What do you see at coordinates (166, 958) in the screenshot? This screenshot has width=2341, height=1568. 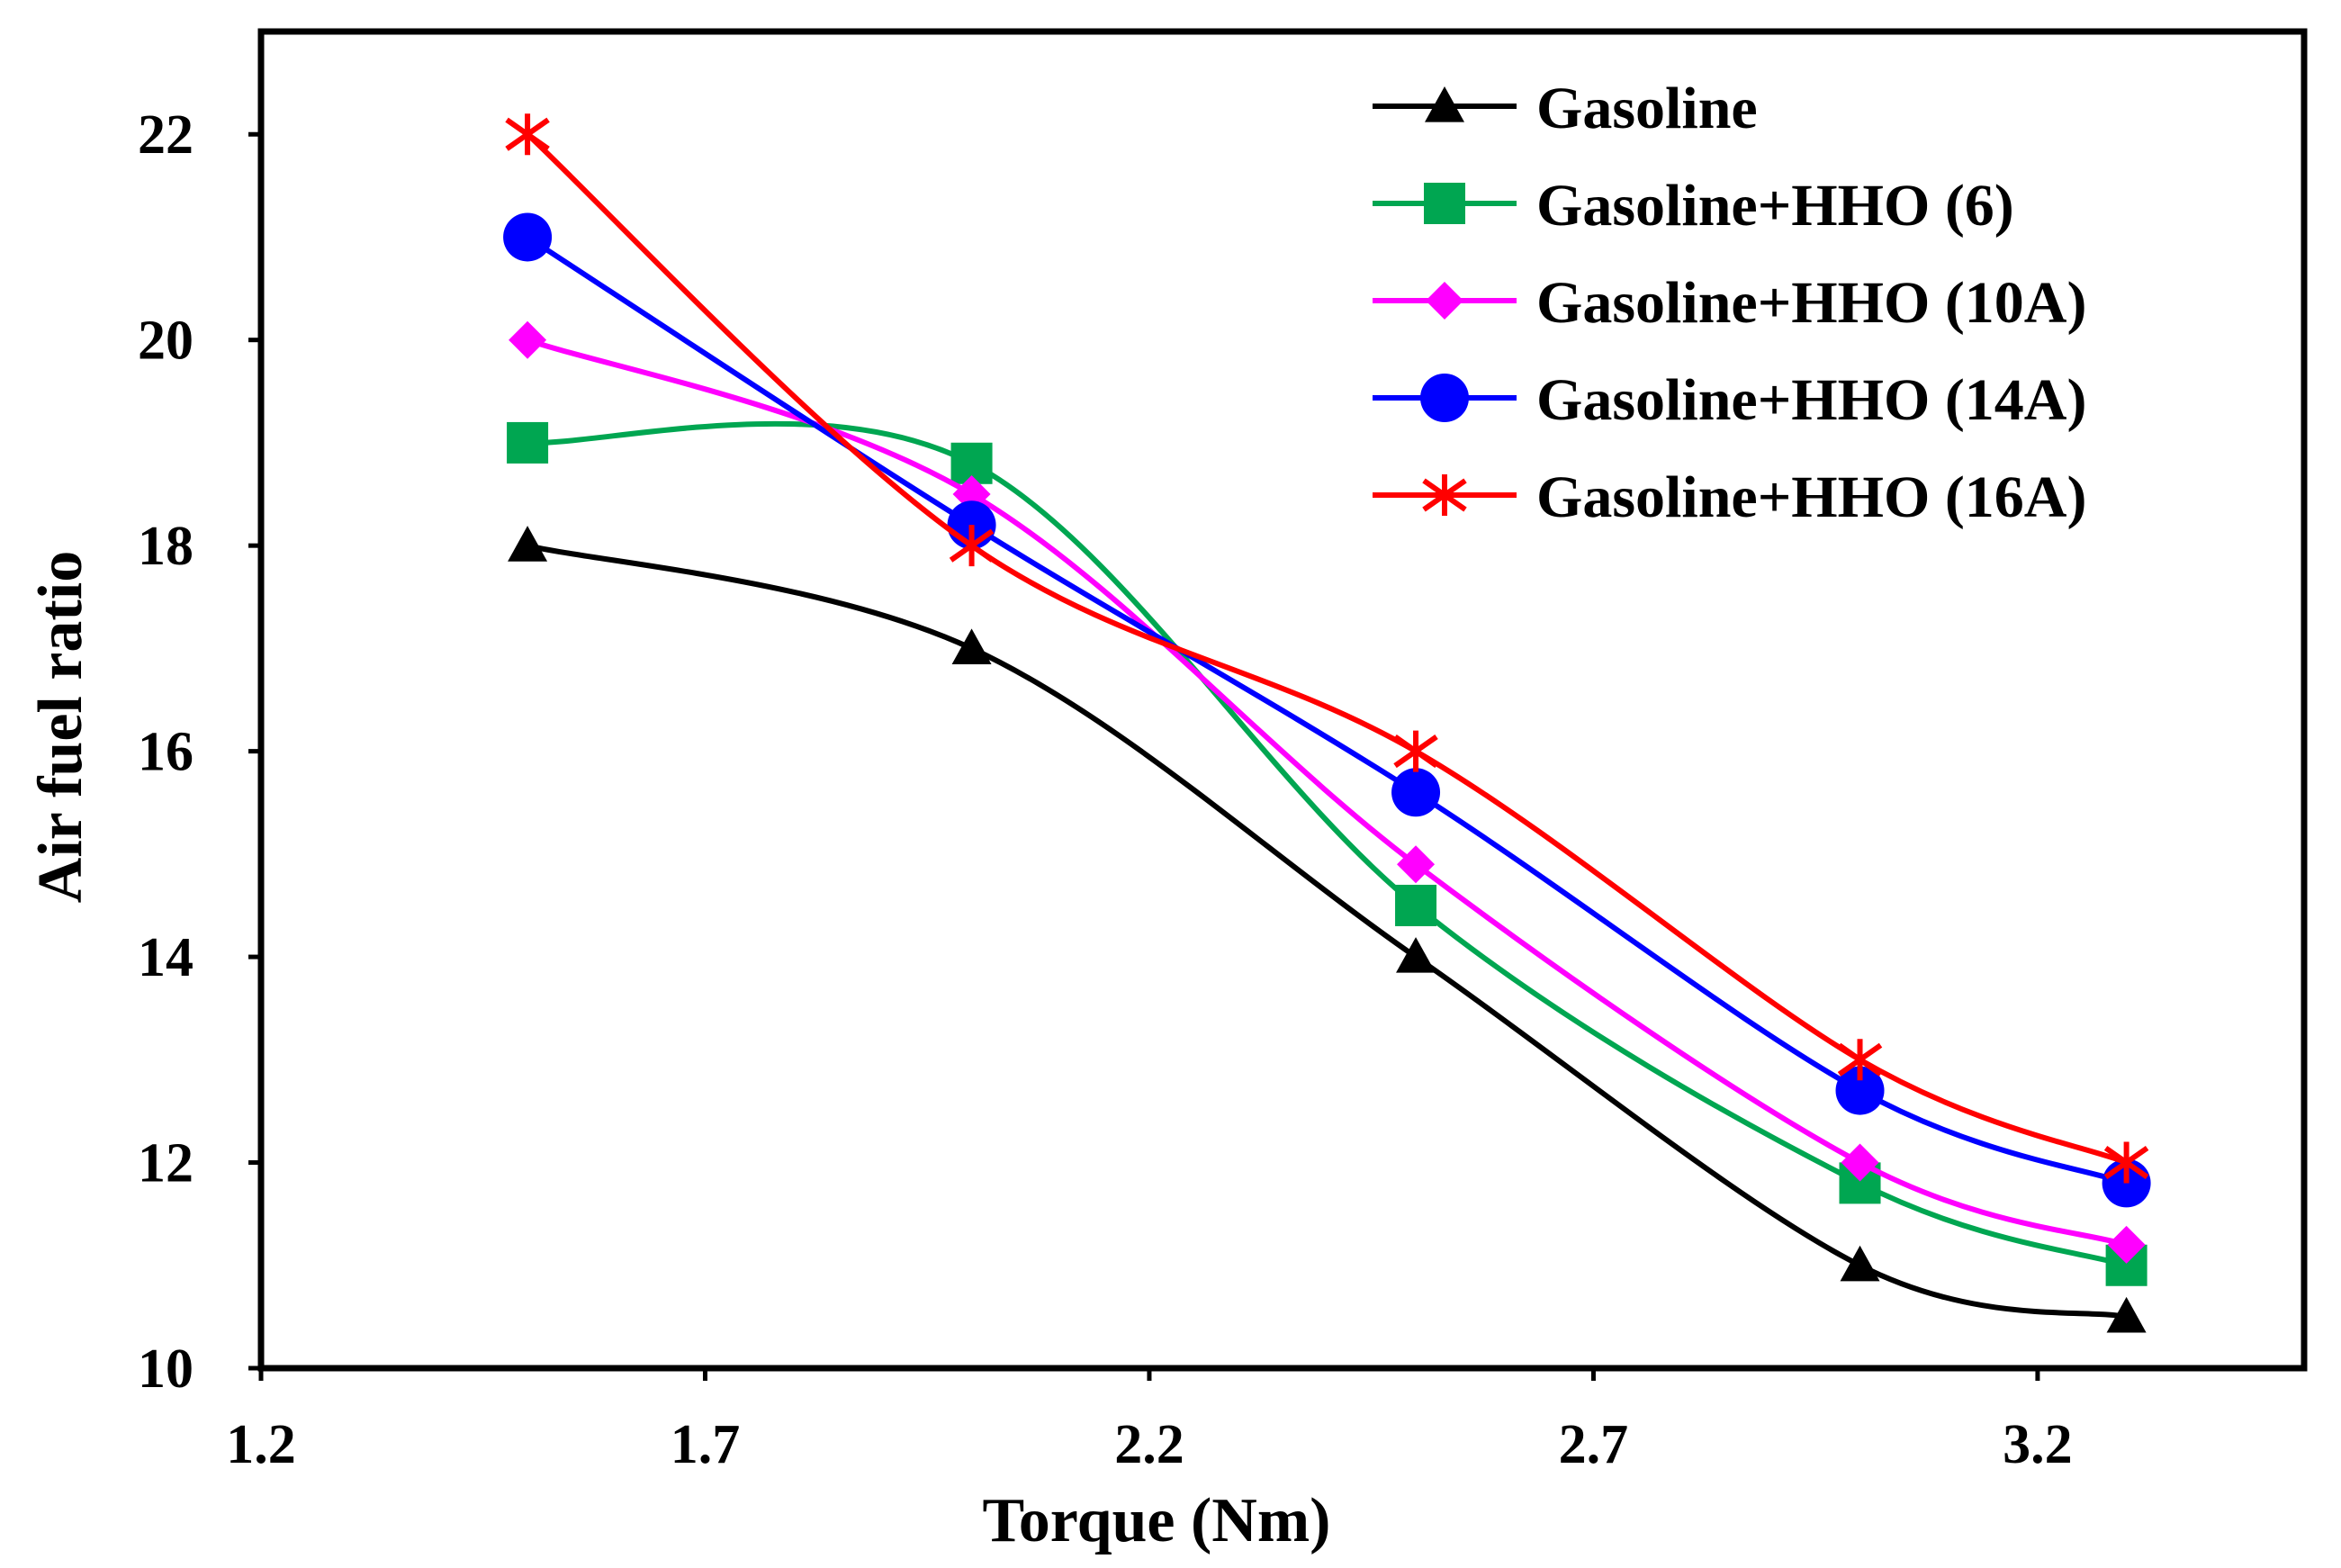 I see `y-tick-label: 14` at bounding box center [166, 958].